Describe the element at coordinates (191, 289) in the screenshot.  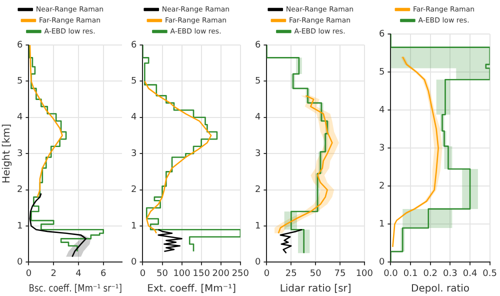
I see `x-axis-title: Ext. coeff. [Mm⁻¹]` at that location.